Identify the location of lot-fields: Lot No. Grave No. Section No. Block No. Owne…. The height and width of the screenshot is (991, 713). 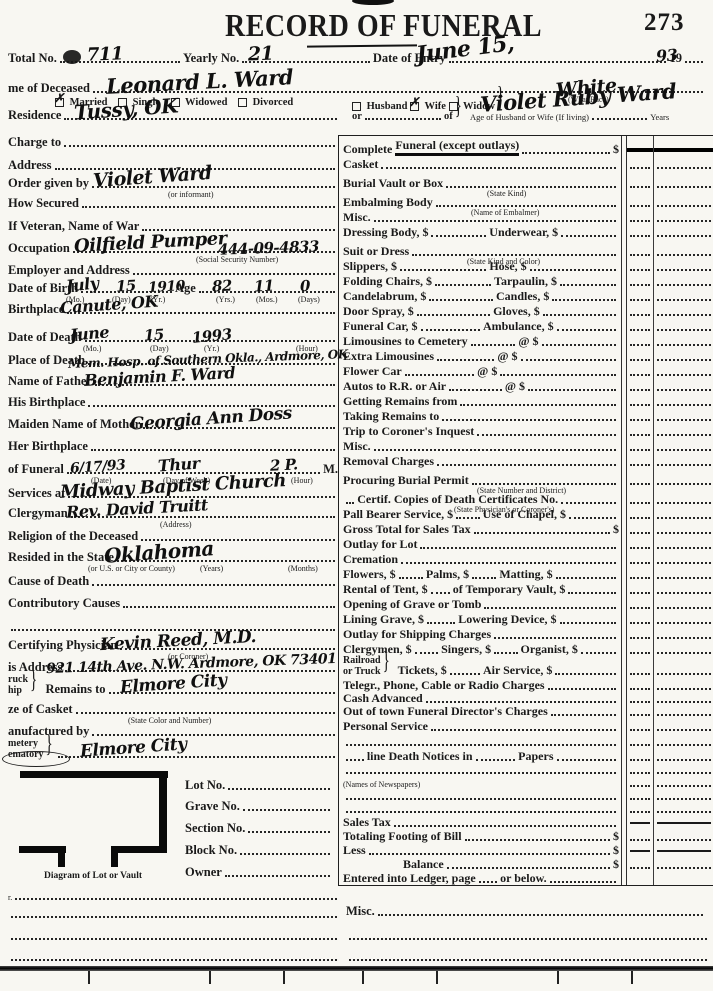
(259, 828).